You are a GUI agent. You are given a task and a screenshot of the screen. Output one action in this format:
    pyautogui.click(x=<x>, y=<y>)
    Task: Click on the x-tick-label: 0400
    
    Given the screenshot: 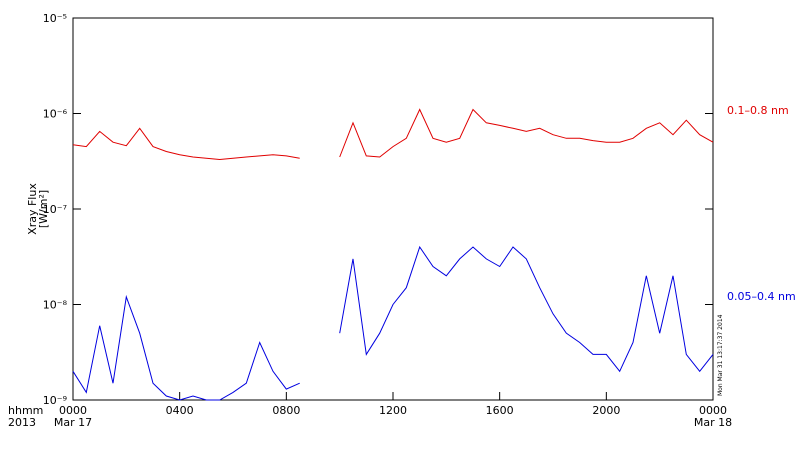 What is the action you would take?
    pyautogui.click(x=180, y=410)
    